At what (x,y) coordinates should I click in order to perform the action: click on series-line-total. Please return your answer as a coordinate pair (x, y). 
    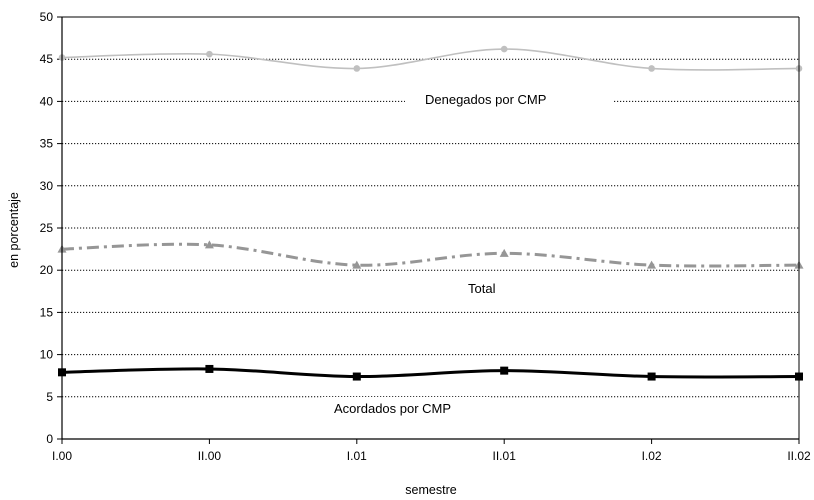
    Looking at the image, I should click on (430, 255).